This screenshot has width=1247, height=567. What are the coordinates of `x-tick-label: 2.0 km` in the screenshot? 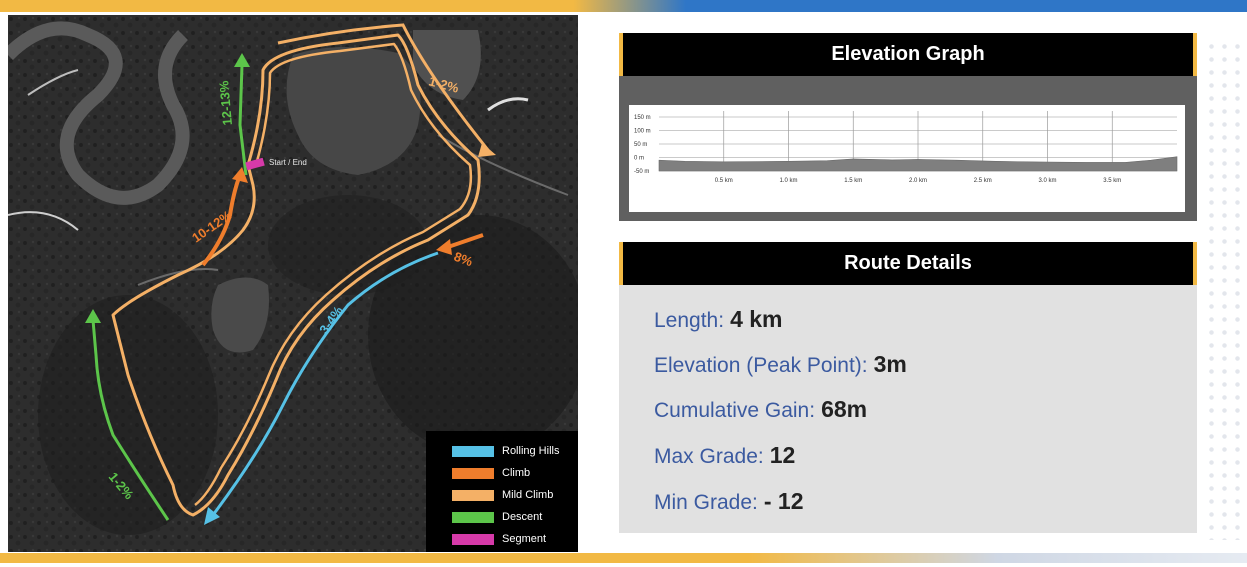 It's located at (918, 181).